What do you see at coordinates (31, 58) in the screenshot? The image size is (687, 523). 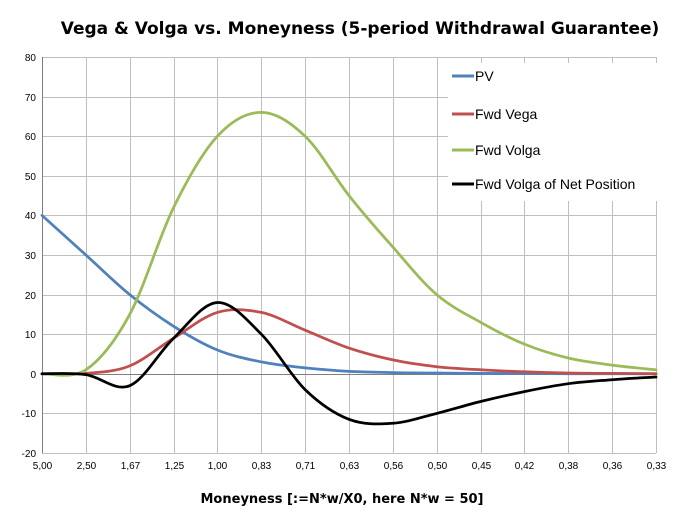 I see `y-tick-label: 80` at bounding box center [31, 58].